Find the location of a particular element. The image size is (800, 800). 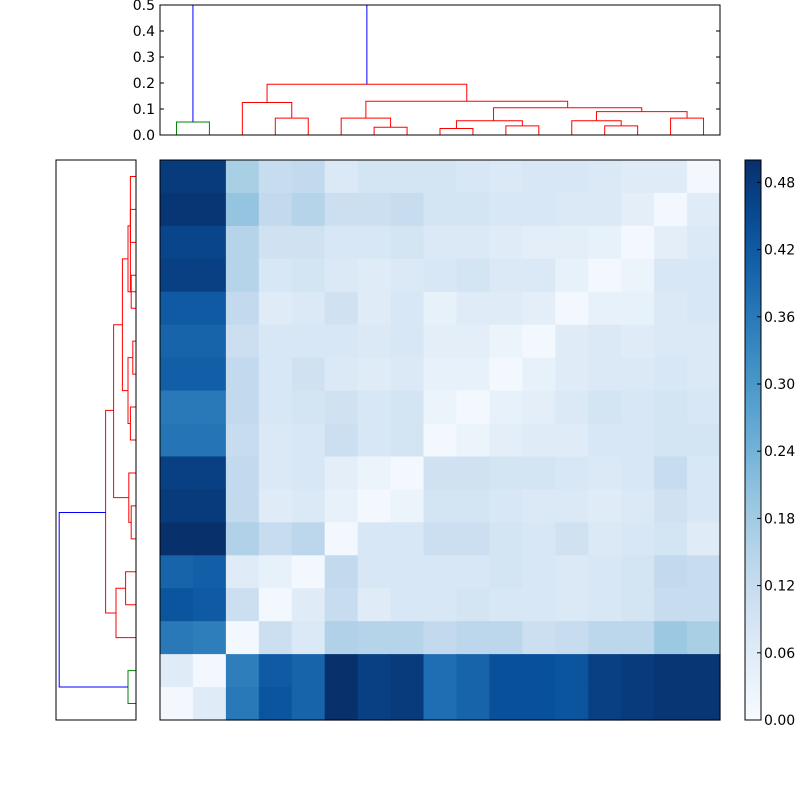

colorbar-tick-label: 0.30 is located at coordinates (779, 385).